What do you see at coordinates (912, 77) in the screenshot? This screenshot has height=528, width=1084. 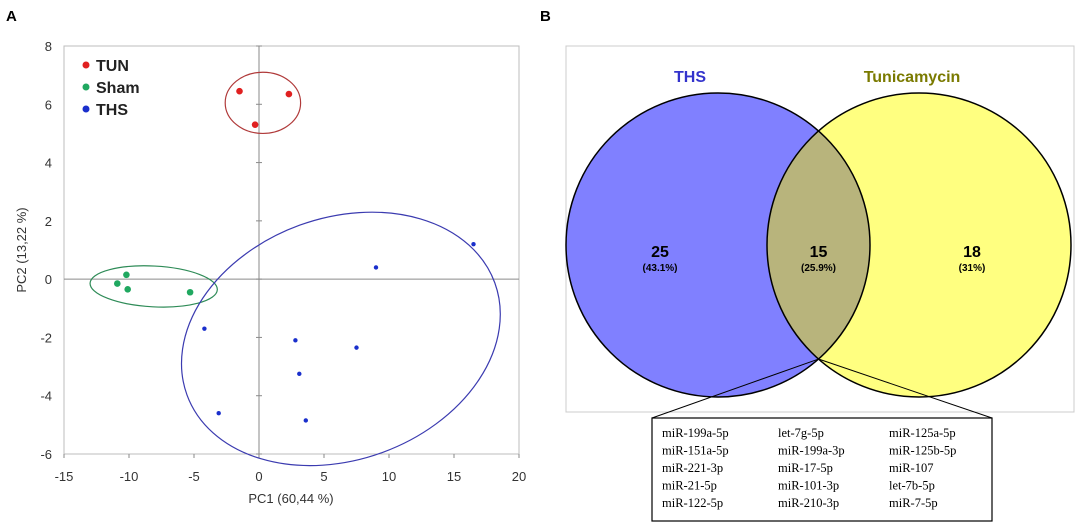 I see `tunicamycin-set-title: Tunicamycin` at bounding box center [912, 77].